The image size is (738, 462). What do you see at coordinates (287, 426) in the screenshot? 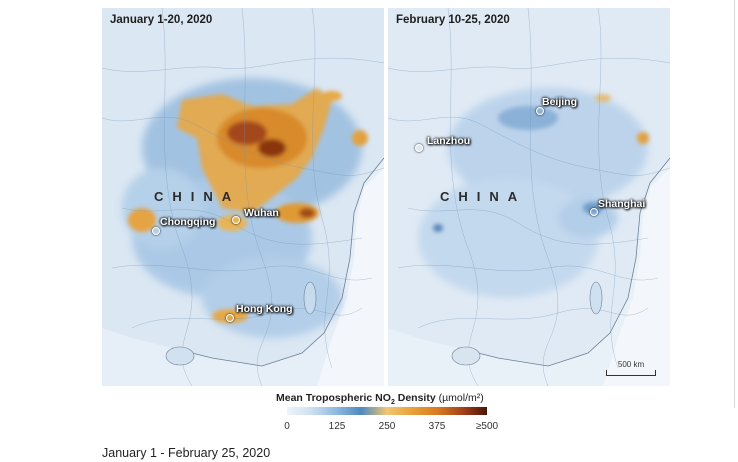
I see `legend-tick: 0` at bounding box center [287, 426].